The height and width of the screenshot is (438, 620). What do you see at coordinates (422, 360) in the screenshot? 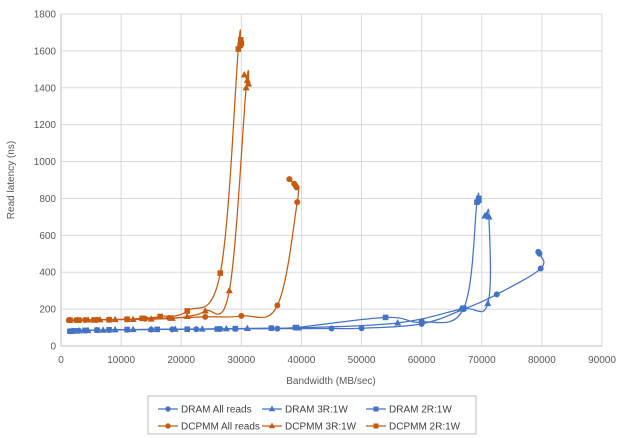
I see `x-tick-label: 60000` at bounding box center [422, 360].